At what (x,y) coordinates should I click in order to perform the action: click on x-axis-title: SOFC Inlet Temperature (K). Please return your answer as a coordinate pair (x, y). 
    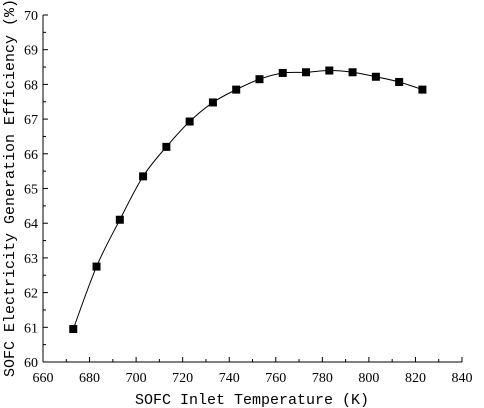
    Looking at the image, I should click on (252, 400).